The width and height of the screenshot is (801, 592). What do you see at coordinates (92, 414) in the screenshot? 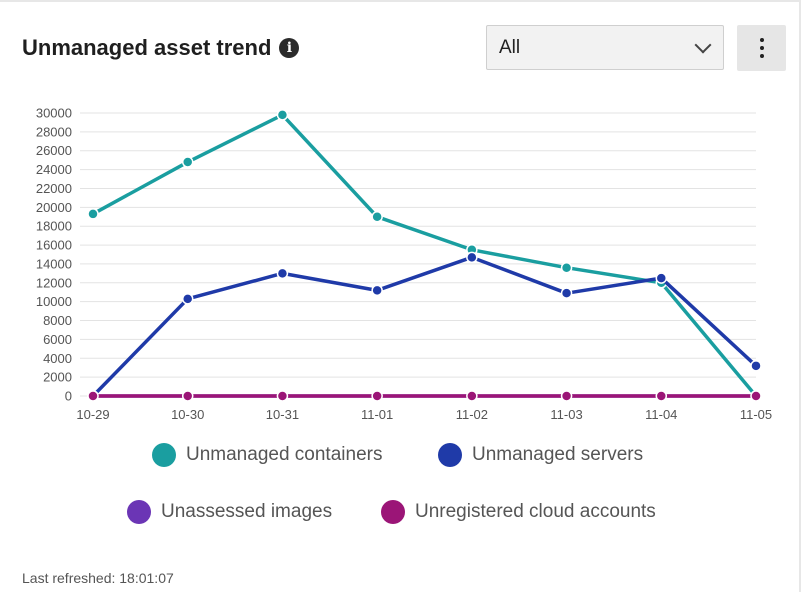
I see `x-tick-label: 10-29` at bounding box center [92, 414].